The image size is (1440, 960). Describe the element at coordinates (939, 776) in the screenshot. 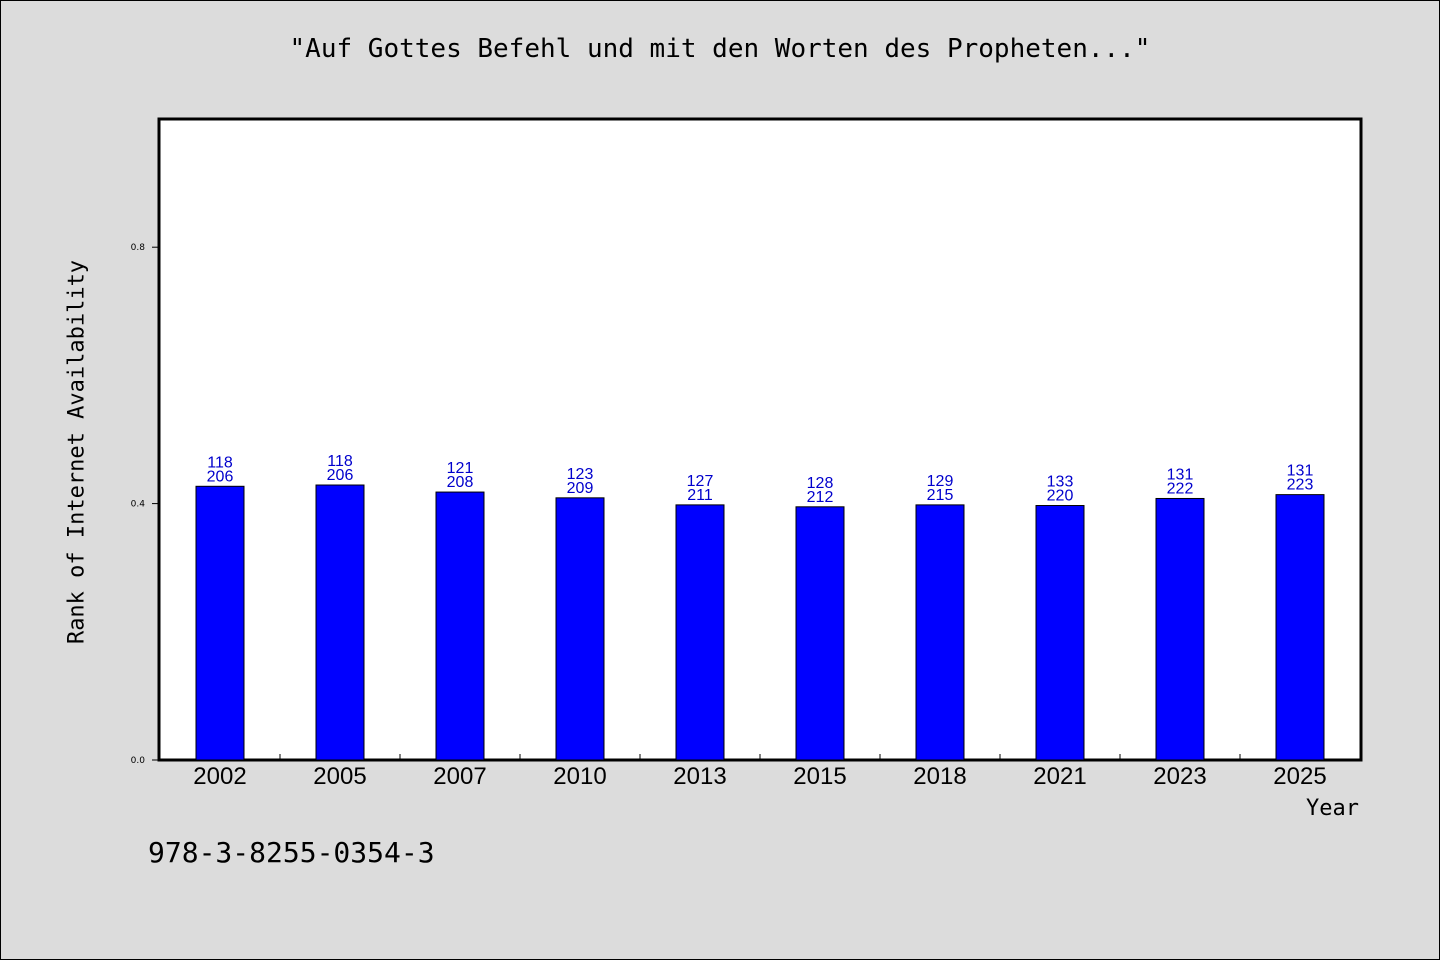

I see `x-tick-label: 2018` at that location.